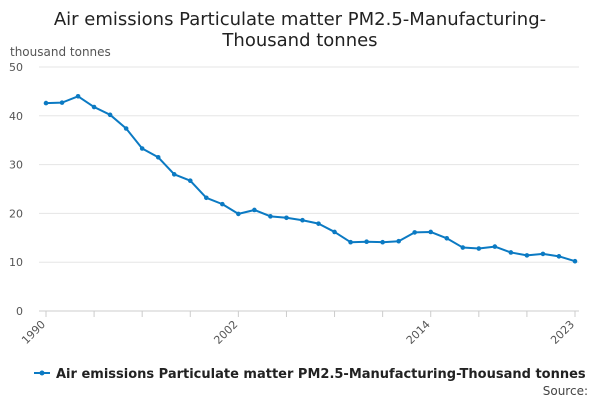  Describe the element at coordinates (16, 213) in the screenshot. I see `y-tick-label: 20` at that location.